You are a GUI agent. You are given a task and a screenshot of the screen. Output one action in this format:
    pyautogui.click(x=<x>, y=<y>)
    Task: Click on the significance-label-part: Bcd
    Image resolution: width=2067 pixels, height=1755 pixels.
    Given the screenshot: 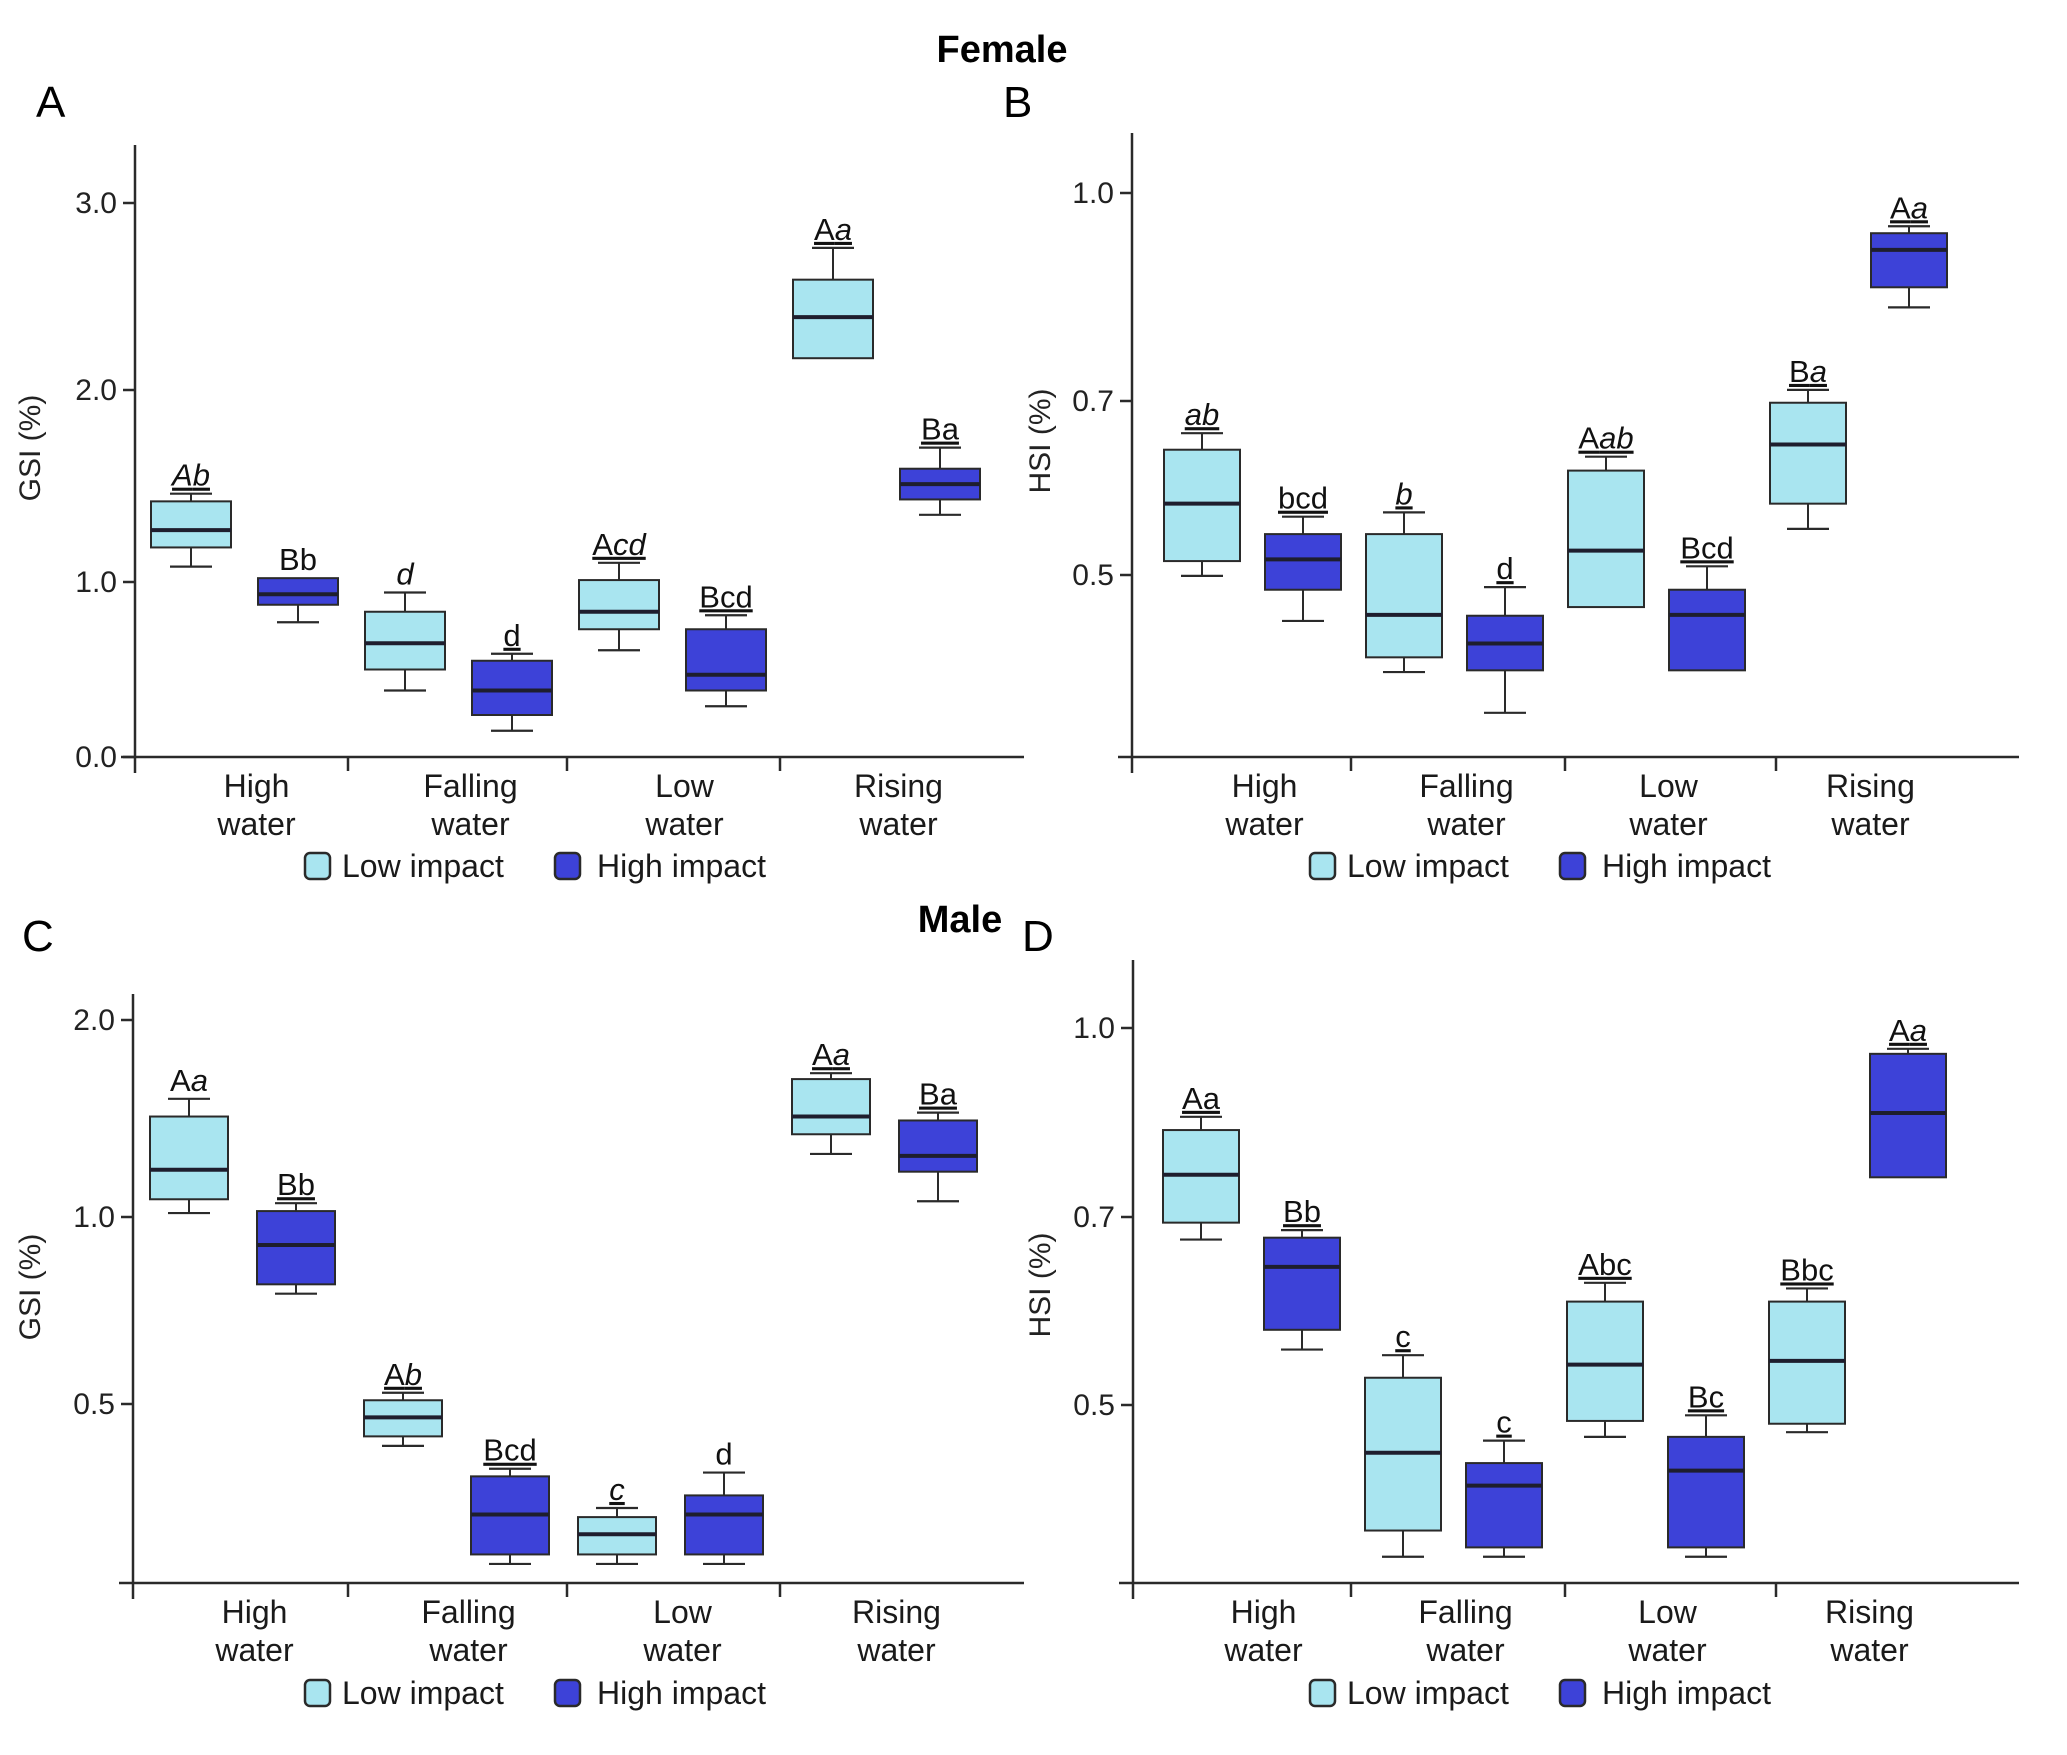 What is the action you would take?
    pyautogui.click(x=1706, y=547)
    